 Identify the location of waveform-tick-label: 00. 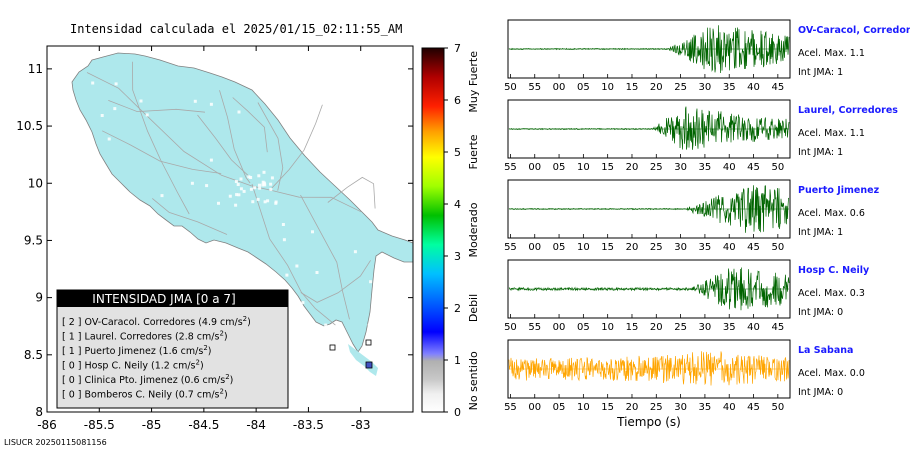
(534, 167).